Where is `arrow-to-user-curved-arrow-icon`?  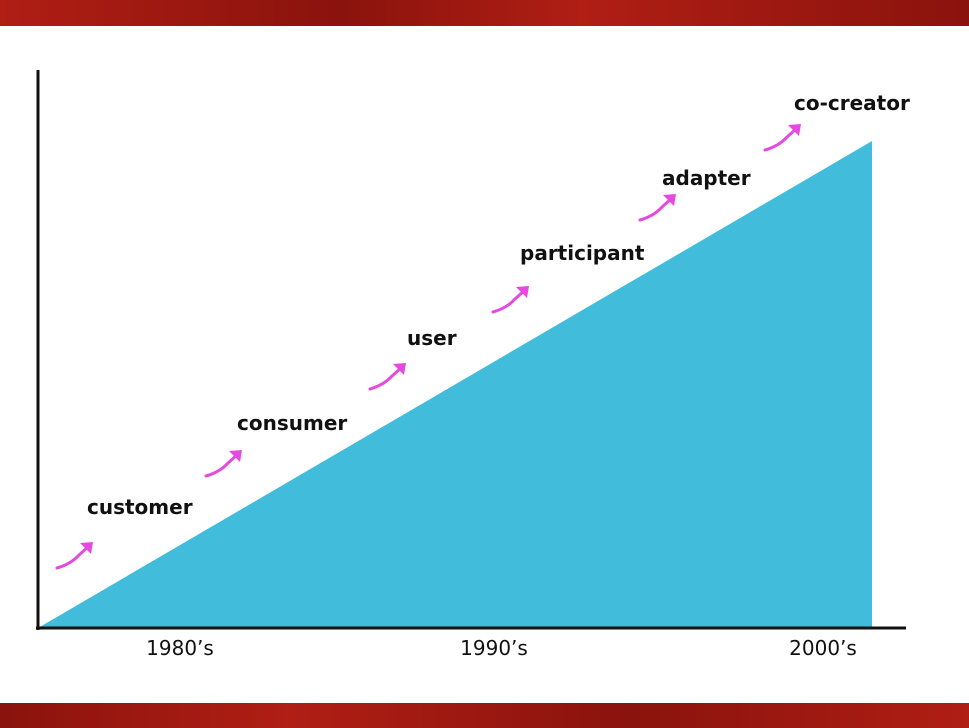 arrow-to-user-curved-arrow-icon is located at coordinates (387, 377).